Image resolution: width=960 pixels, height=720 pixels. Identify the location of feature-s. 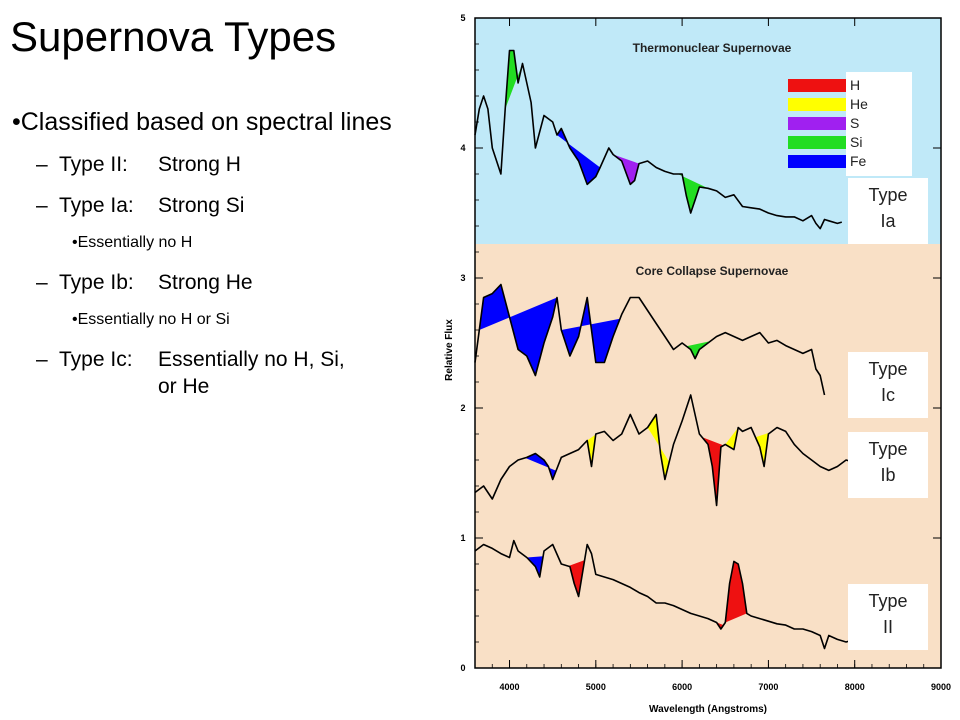
(626, 169).